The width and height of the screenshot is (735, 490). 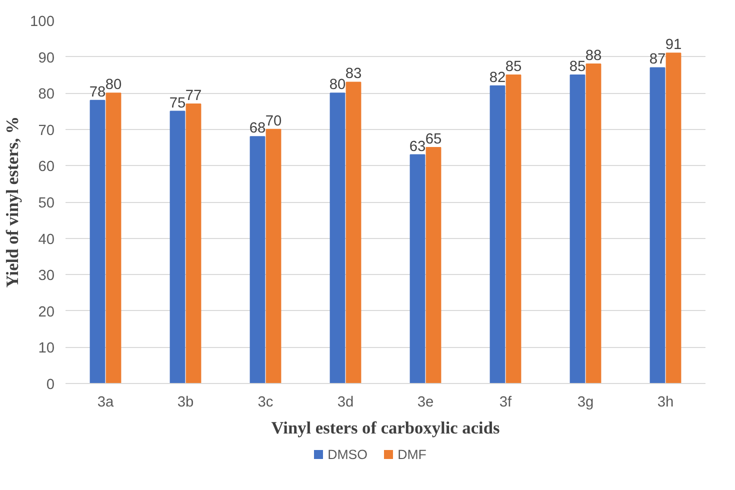 What do you see at coordinates (46, 312) in the screenshot?
I see `y-tick-label: 20` at bounding box center [46, 312].